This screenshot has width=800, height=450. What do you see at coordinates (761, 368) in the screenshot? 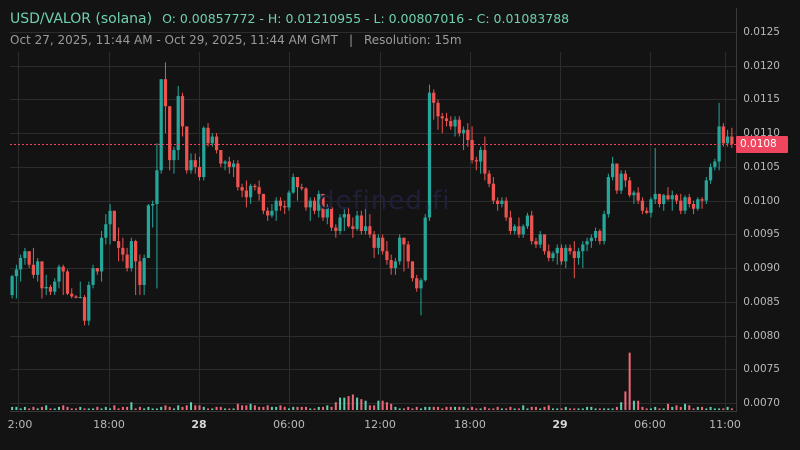
I see `price-tick-label: 0.0075` at bounding box center [761, 368].